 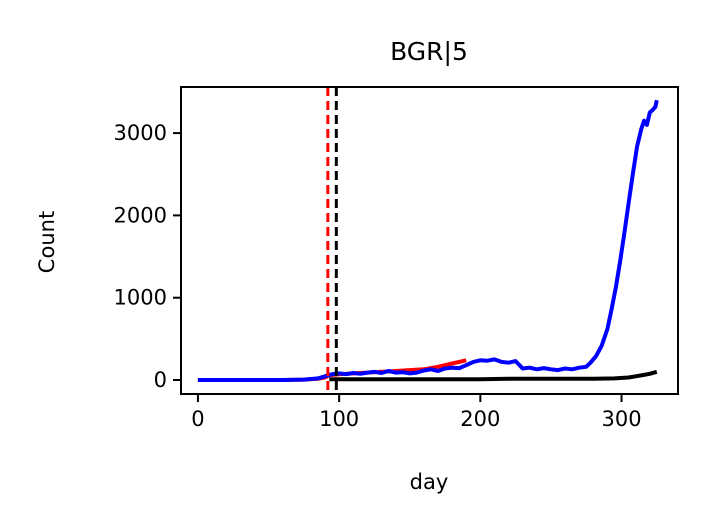 What do you see at coordinates (339, 419) in the screenshot?
I see `x-tick-label: 100` at bounding box center [339, 419].